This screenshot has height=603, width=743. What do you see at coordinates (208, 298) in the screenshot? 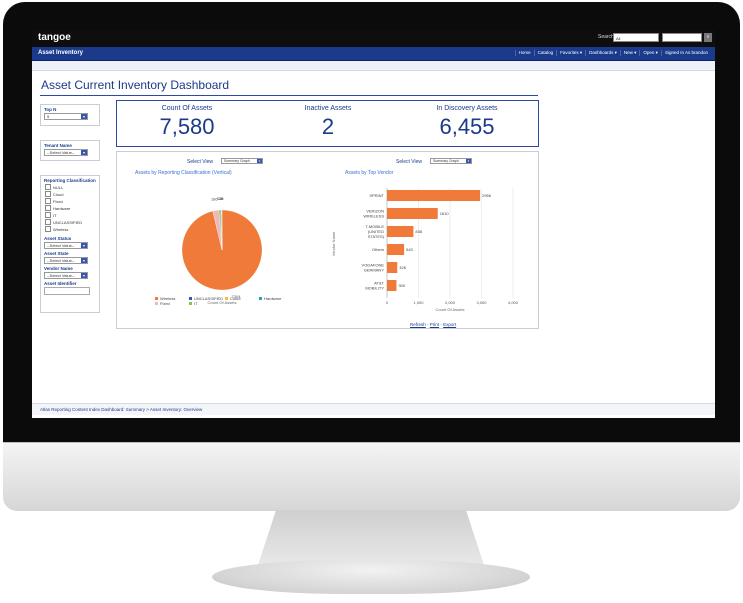
I see `legend-entry: UNCLASSIFIED` at bounding box center [208, 298].